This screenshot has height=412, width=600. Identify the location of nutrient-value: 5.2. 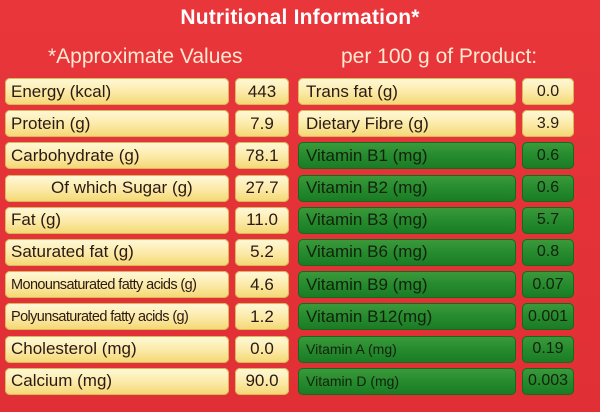
(262, 252).